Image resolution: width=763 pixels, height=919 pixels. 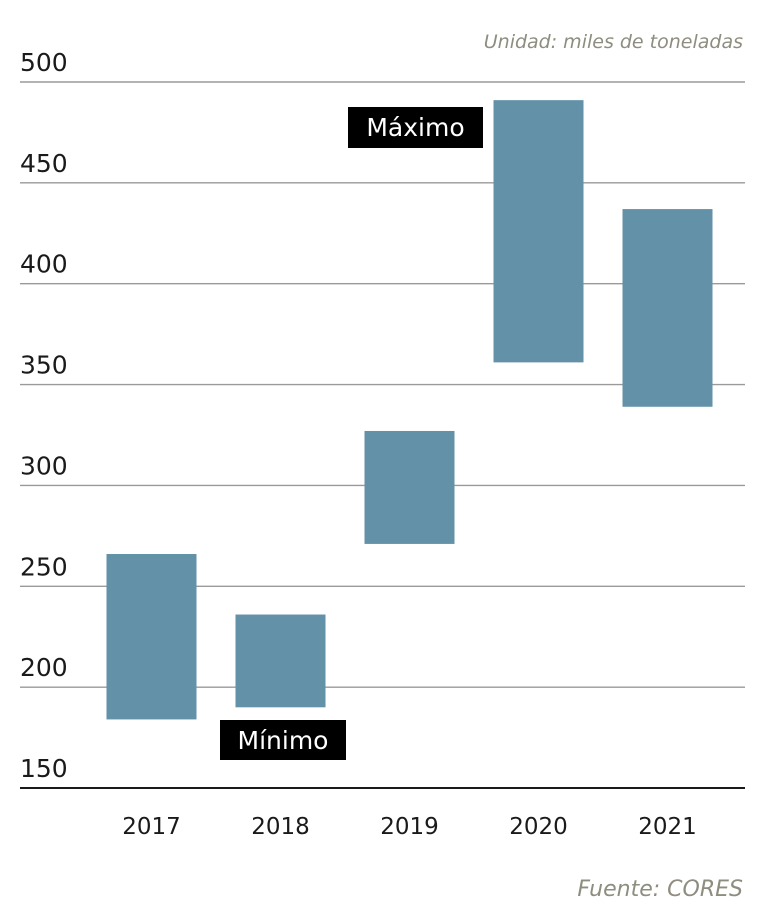 I want to click on x-tick-label-2019: 2019, so click(x=409, y=827).